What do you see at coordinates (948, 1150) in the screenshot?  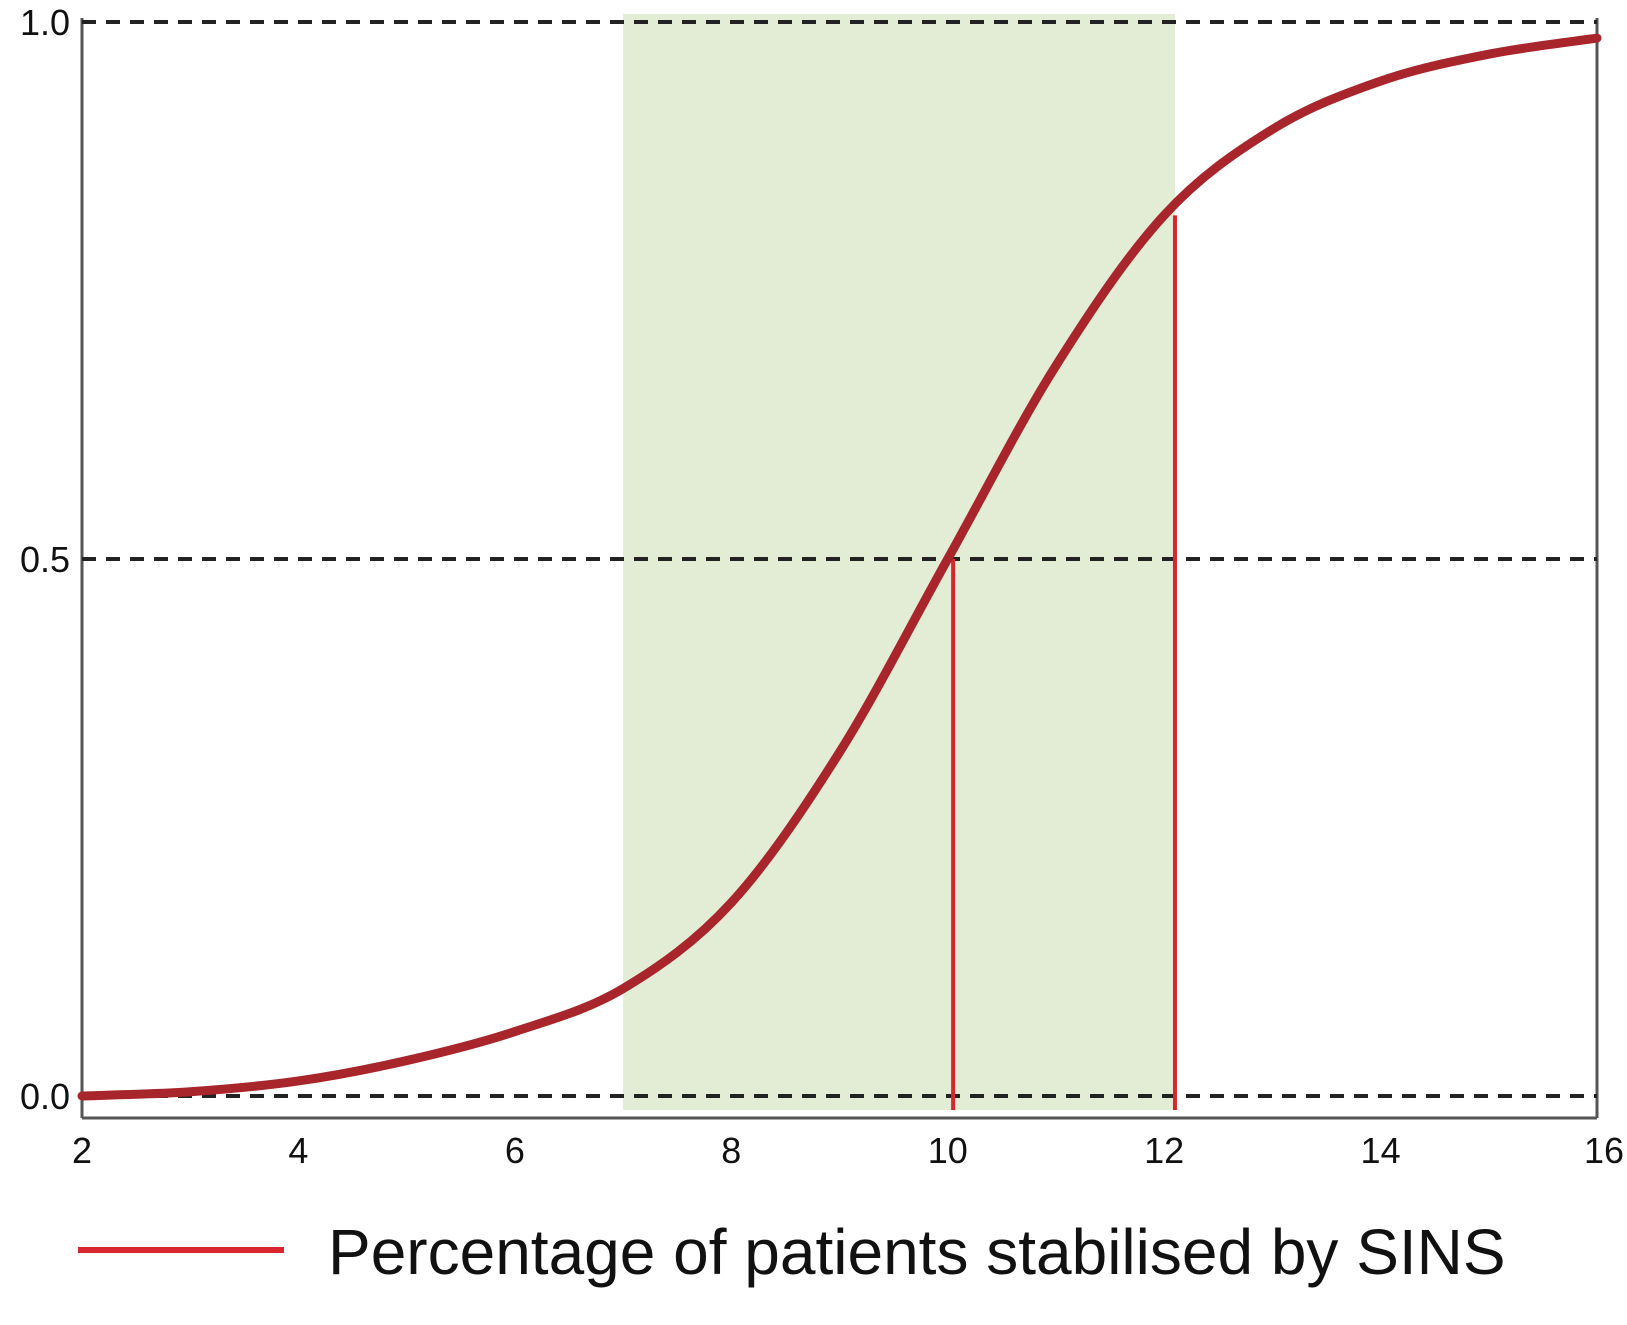 I see `x-tick-label: 10` at bounding box center [948, 1150].